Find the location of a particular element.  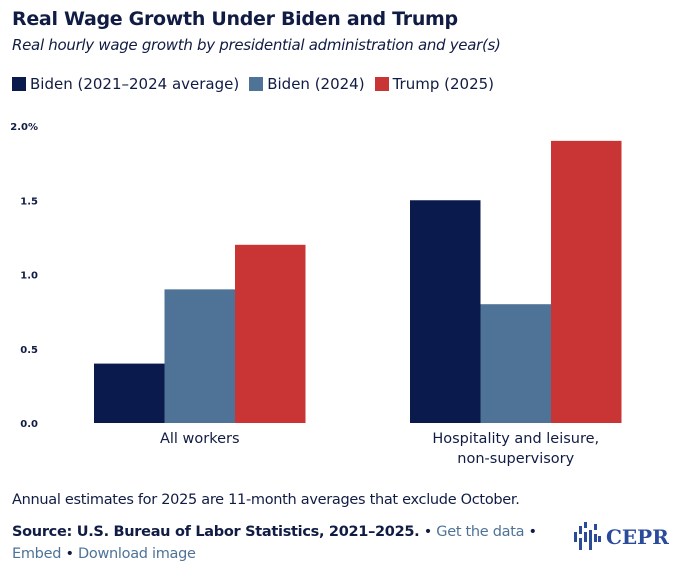

y-tick-label: 1.5 is located at coordinates (29, 201).